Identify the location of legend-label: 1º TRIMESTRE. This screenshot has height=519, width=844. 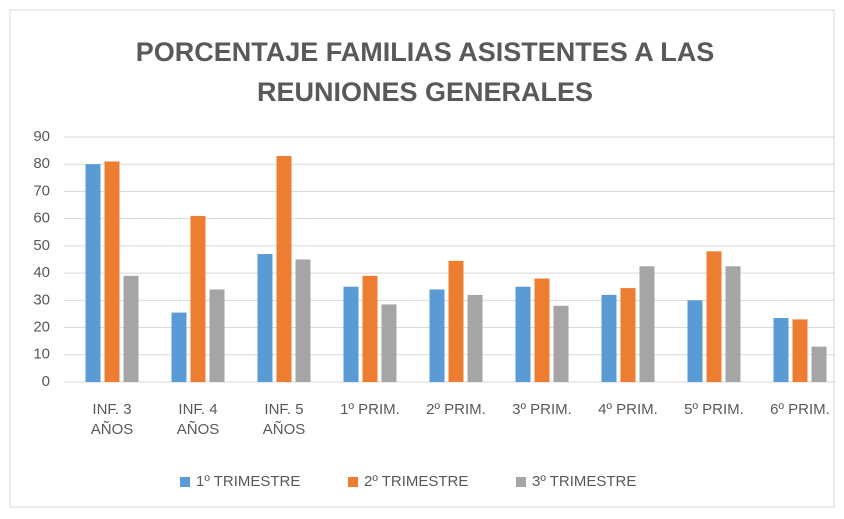
(248, 481).